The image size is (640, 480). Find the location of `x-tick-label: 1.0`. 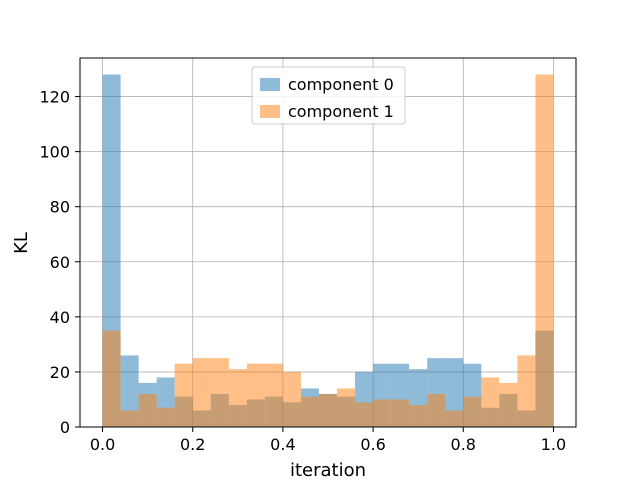

x-tick-label: 1.0 is located at coordinates (553, 444).